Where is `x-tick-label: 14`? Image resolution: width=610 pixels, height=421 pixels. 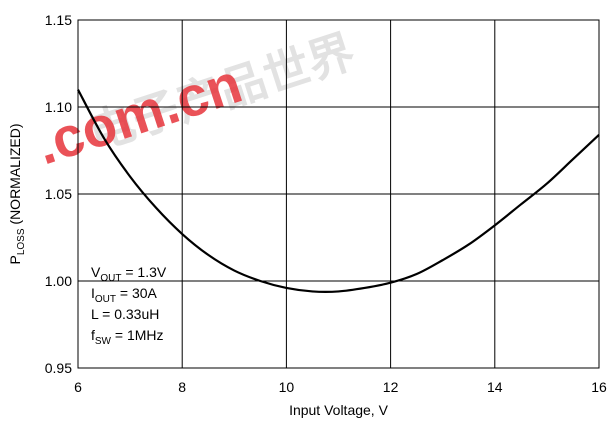 x-tick-label: 14 is located at coordinates (495, 387).